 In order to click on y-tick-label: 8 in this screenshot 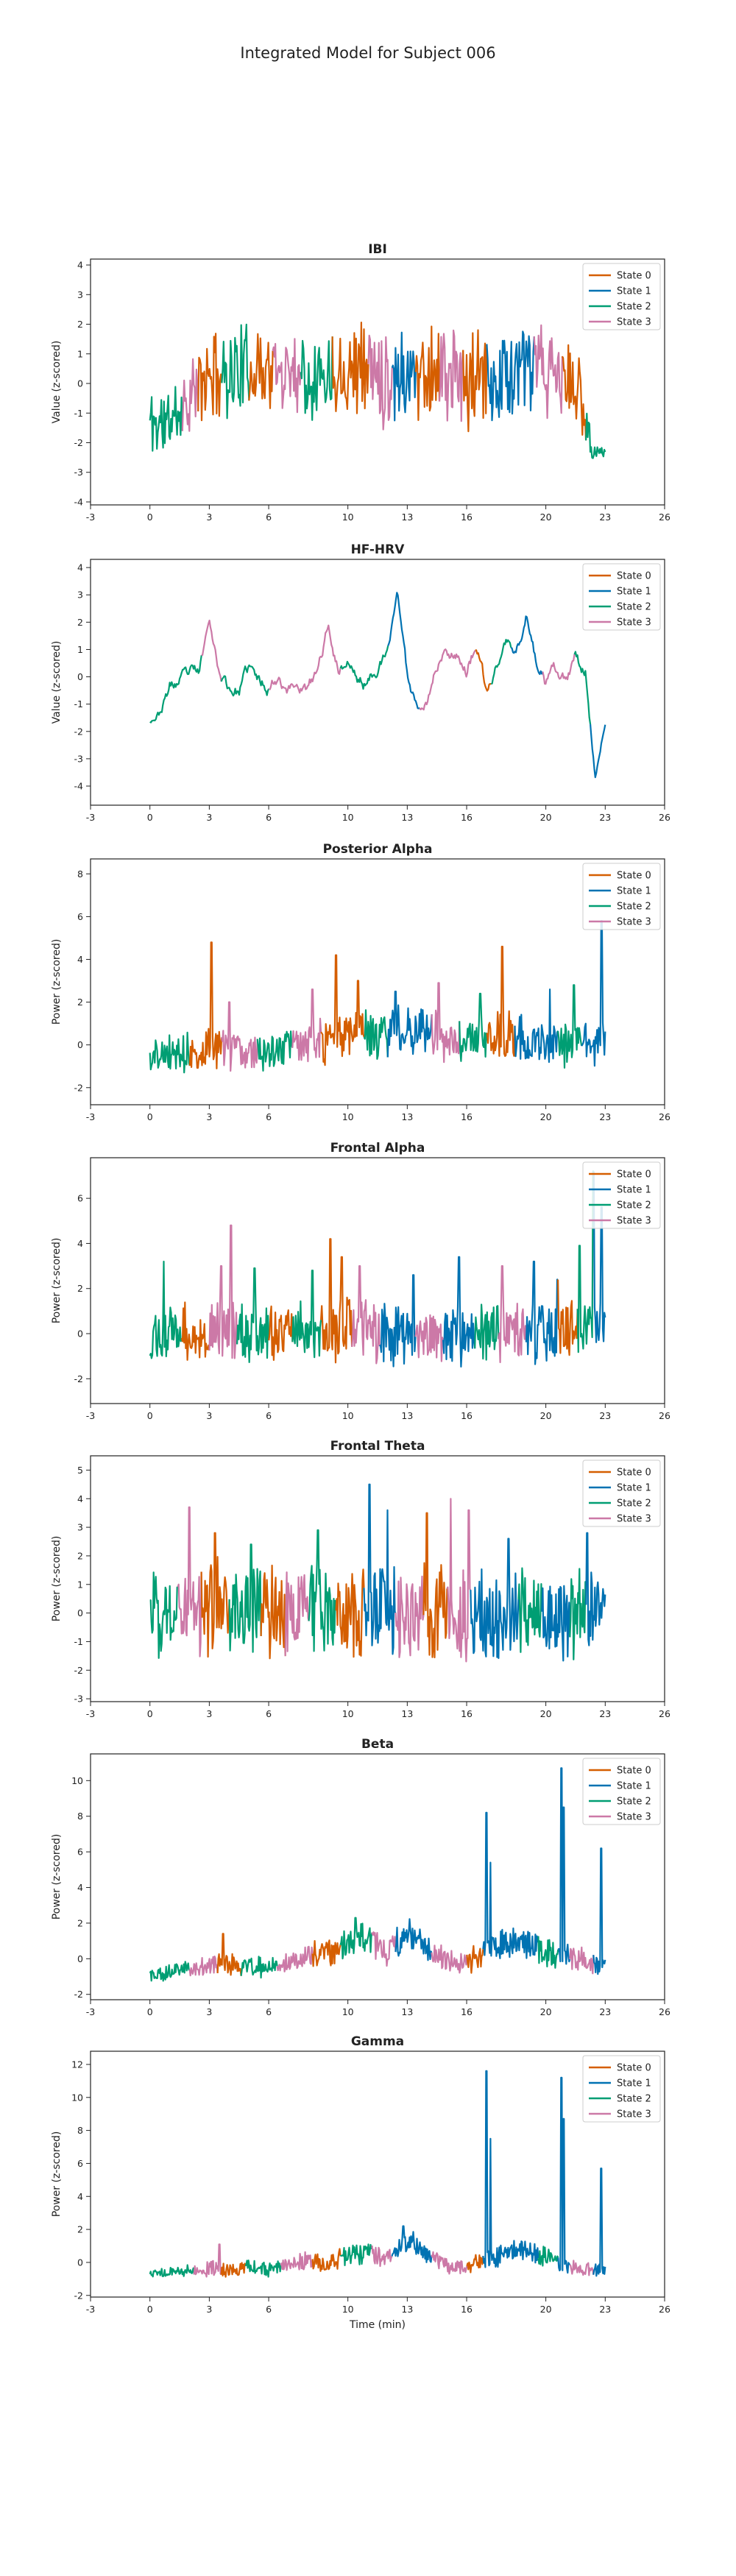, I will do `click(80, 1816)`.